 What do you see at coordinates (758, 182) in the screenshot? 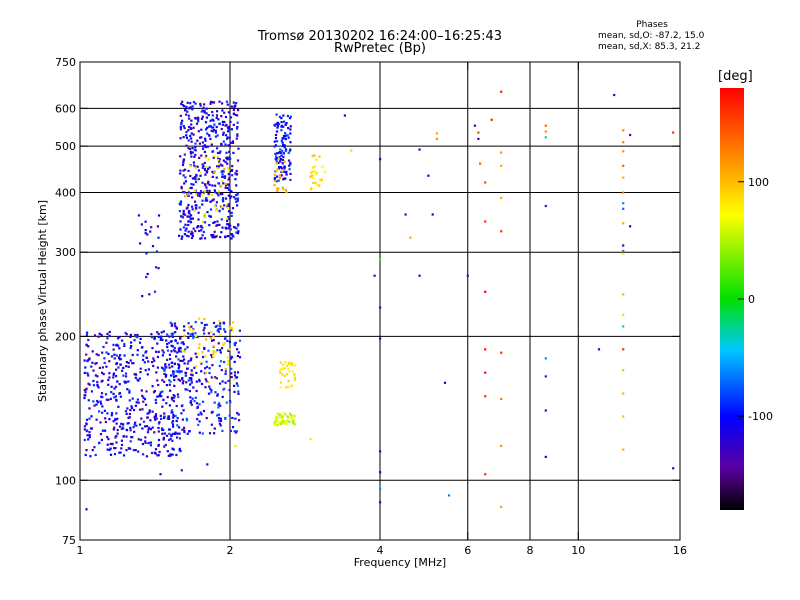
I see `colorbar-tick-label: 100` at bounding box center [758, 182].